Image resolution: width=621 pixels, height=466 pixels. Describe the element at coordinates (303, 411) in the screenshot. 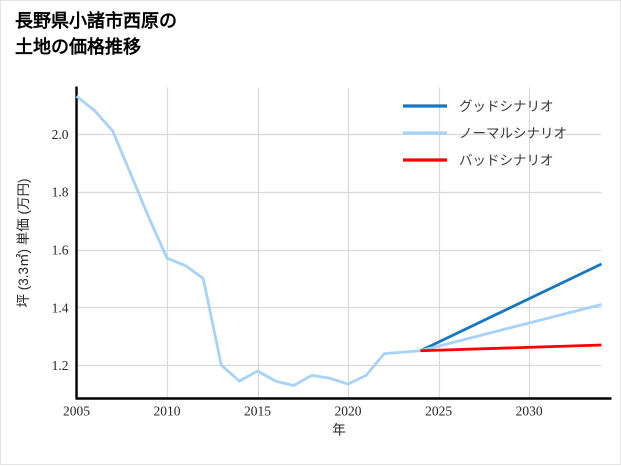

I see `x-axis-tick-labels: 2005 2010 2015 2020 2025 2030` at that location.